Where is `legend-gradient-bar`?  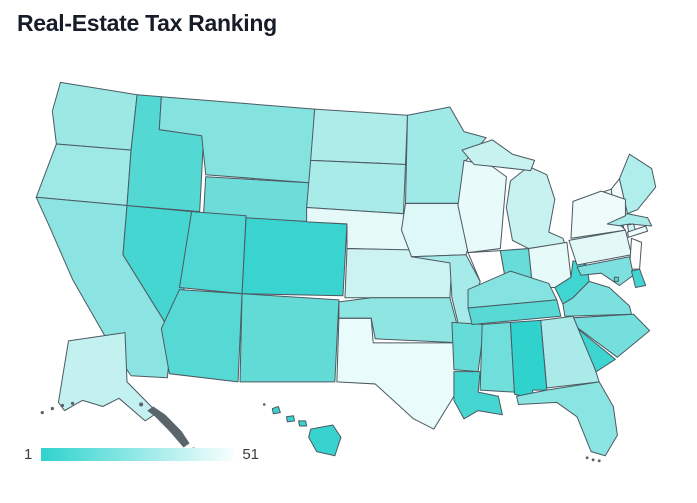
legend-gradient-bar is located at coordinates (137, 454).